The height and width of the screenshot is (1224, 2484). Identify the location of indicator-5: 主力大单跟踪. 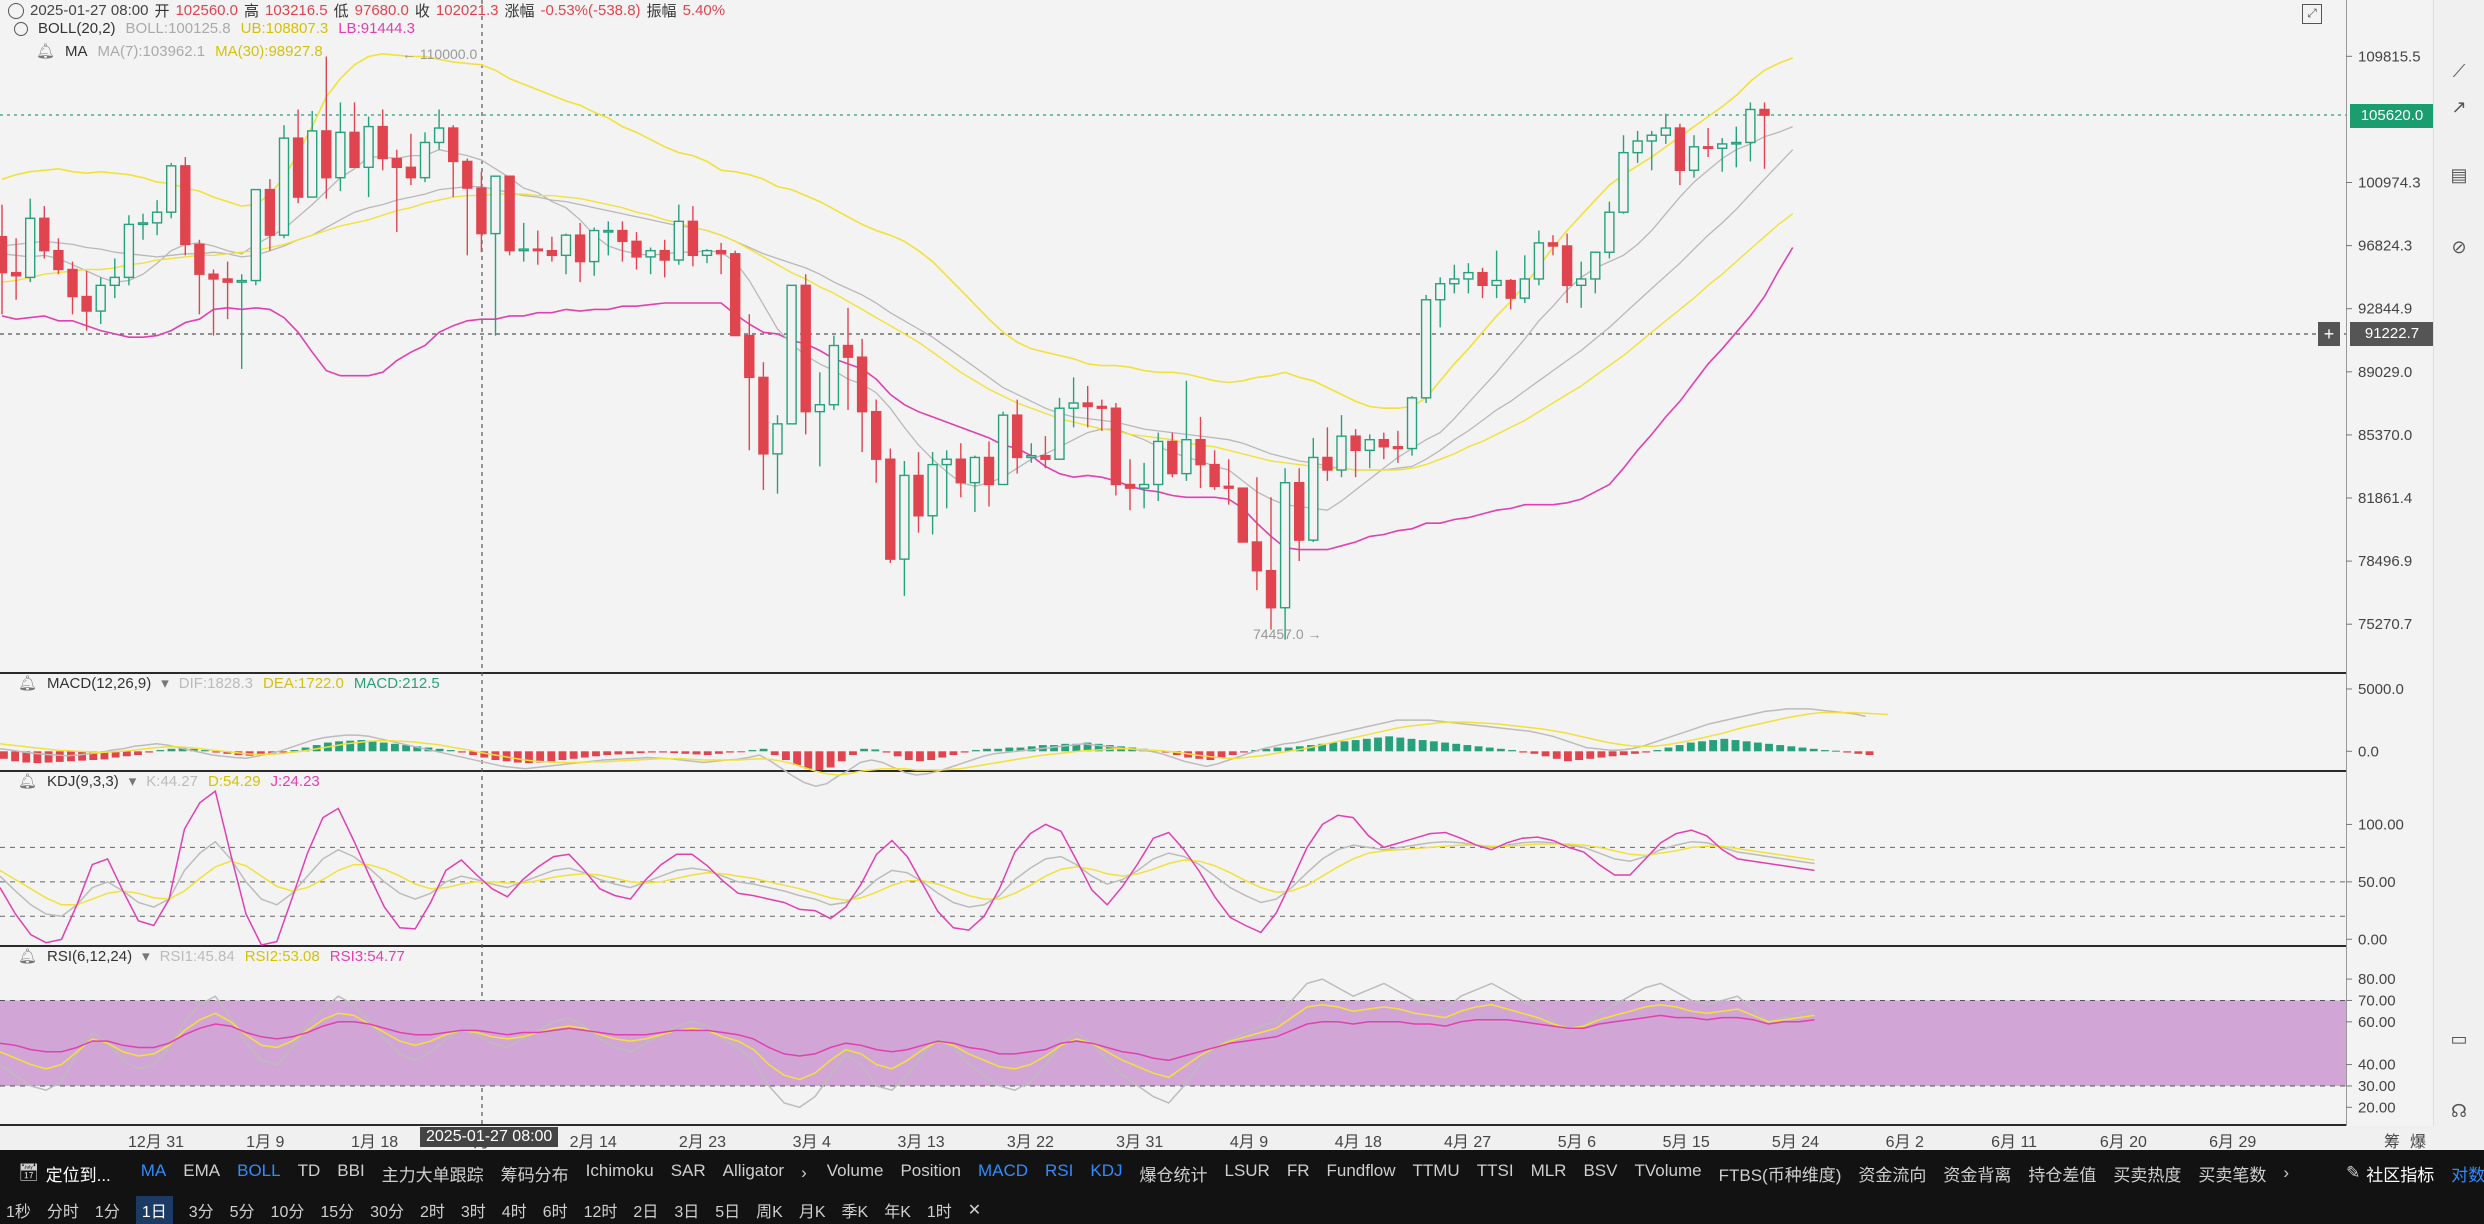
(432, 1175).